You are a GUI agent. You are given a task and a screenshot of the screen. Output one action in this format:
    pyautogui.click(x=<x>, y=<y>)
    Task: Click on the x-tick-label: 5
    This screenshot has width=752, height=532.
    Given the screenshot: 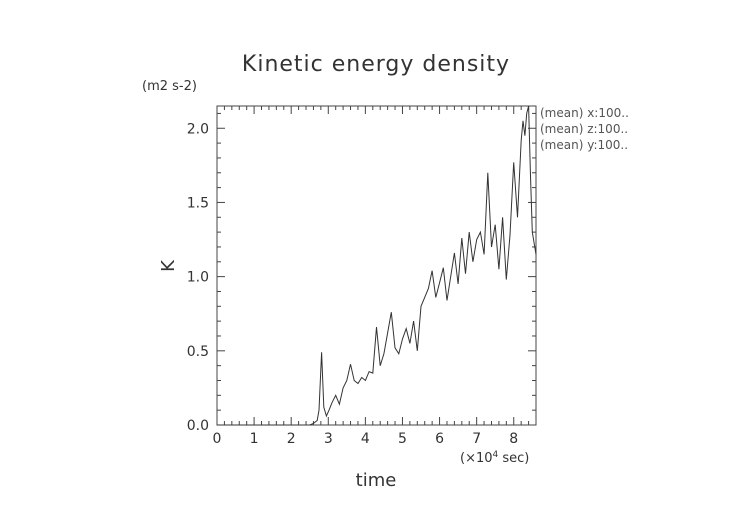 What is the action you would take?
    pyautogui.click(x=402, y=439)
    